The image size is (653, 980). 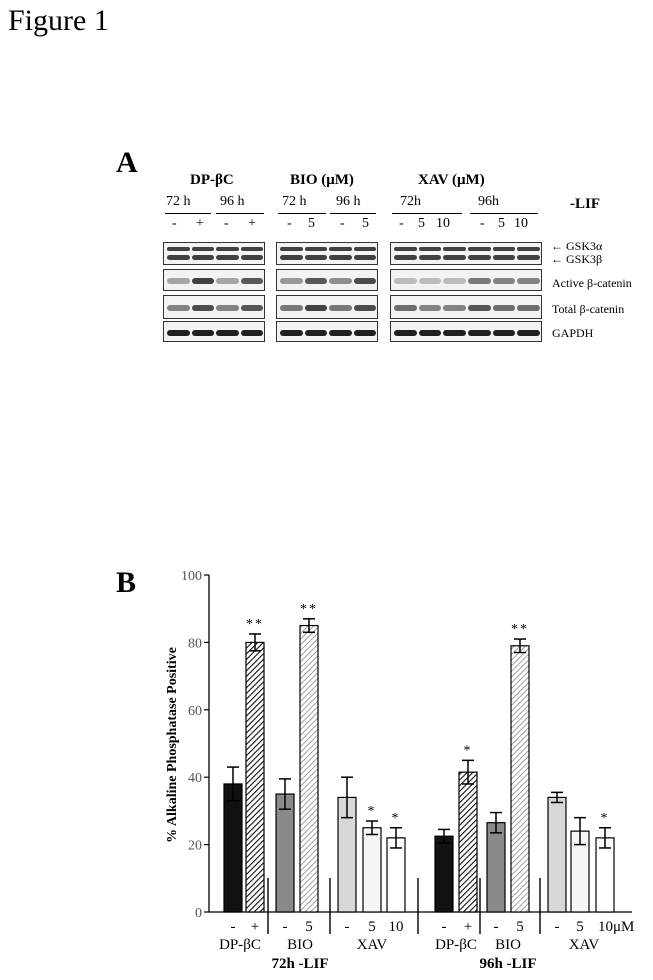 What do you see at coordinates (488, 201) in the screenshot?
I see `wb-time-label: 96h` at bounding box center [488, 201].